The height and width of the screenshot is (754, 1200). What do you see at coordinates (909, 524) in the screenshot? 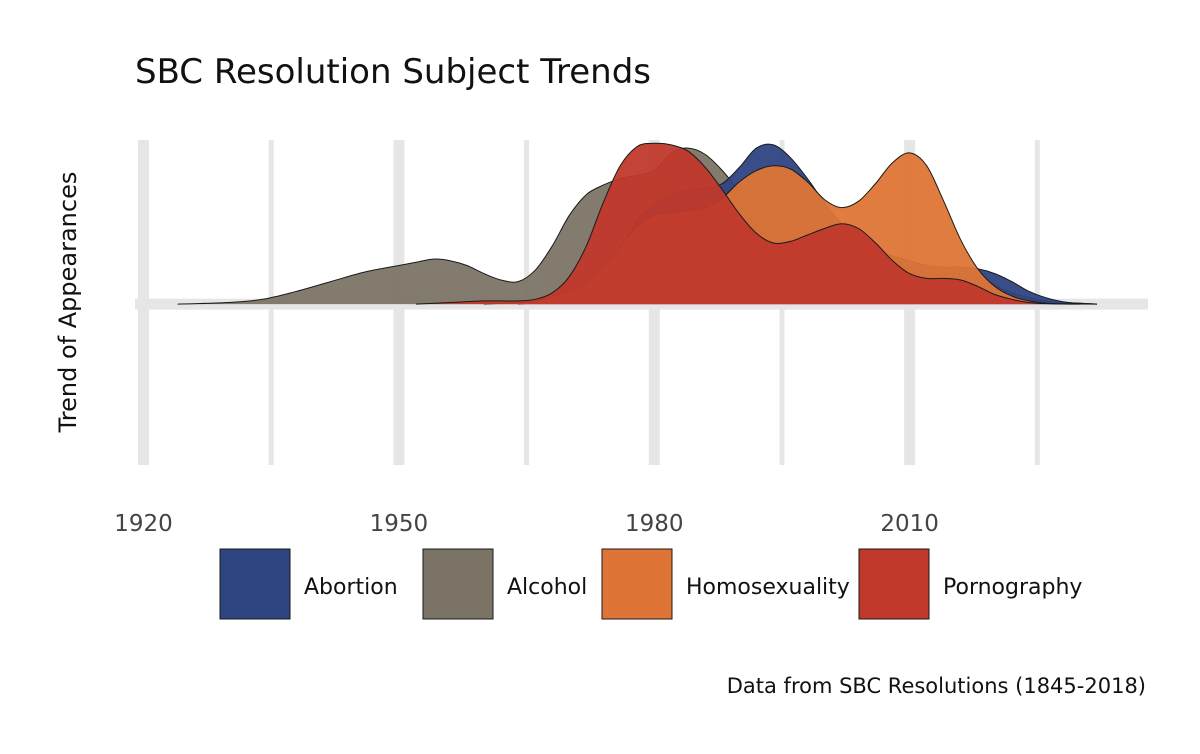
I see `x-tick-label: 2010` at bounding box center [909, 524].